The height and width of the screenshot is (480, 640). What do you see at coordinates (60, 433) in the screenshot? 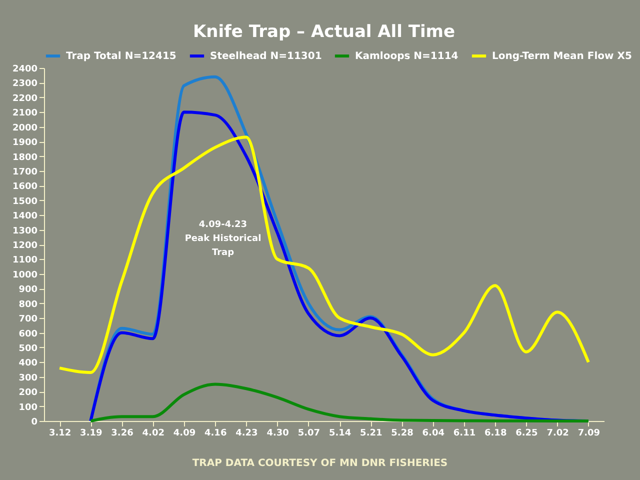
I see `x-tick-label: 3.12` at bounding box center [60, 433].